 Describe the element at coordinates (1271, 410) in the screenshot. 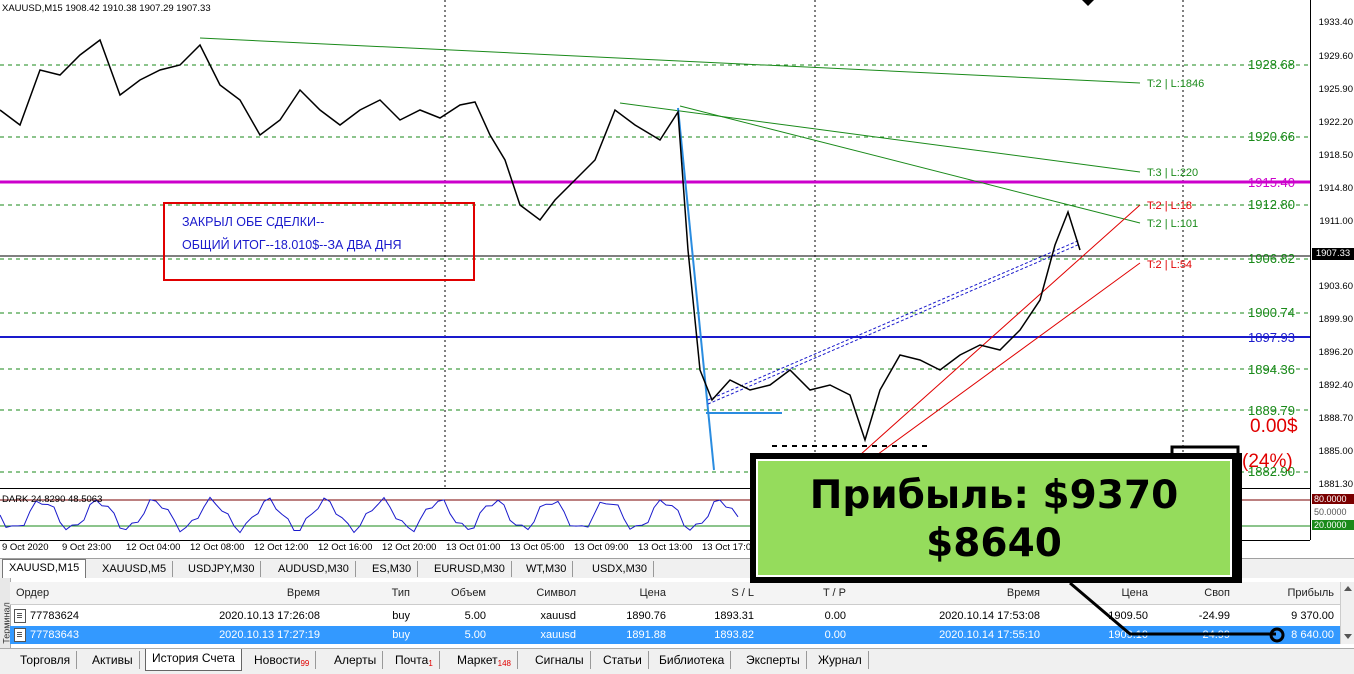

I see `level-label: 1889.79` at that location.